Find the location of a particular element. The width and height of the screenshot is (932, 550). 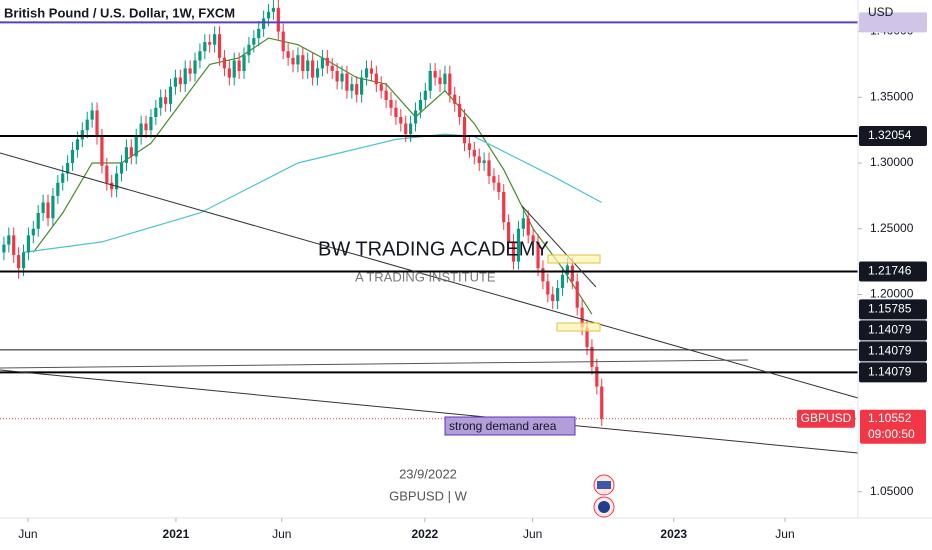

symbol-tag-label: GBPUSD is located at coordinates (826, 418).